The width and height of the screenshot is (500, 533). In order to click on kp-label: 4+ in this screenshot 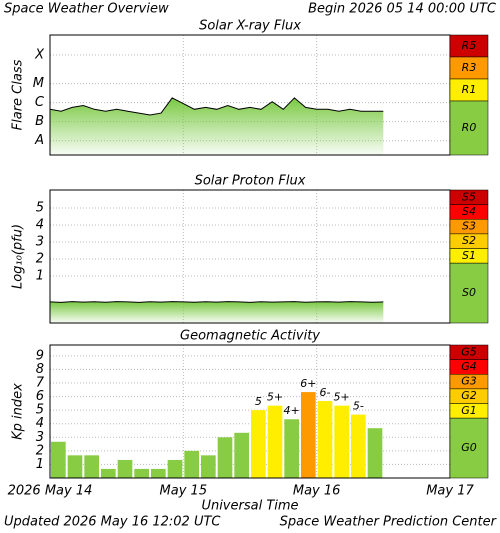, I will do `click(292, 410)`.